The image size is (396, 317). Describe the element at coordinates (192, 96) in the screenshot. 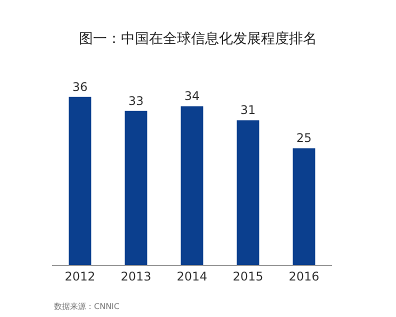

I see `data-label: 34` at that location.